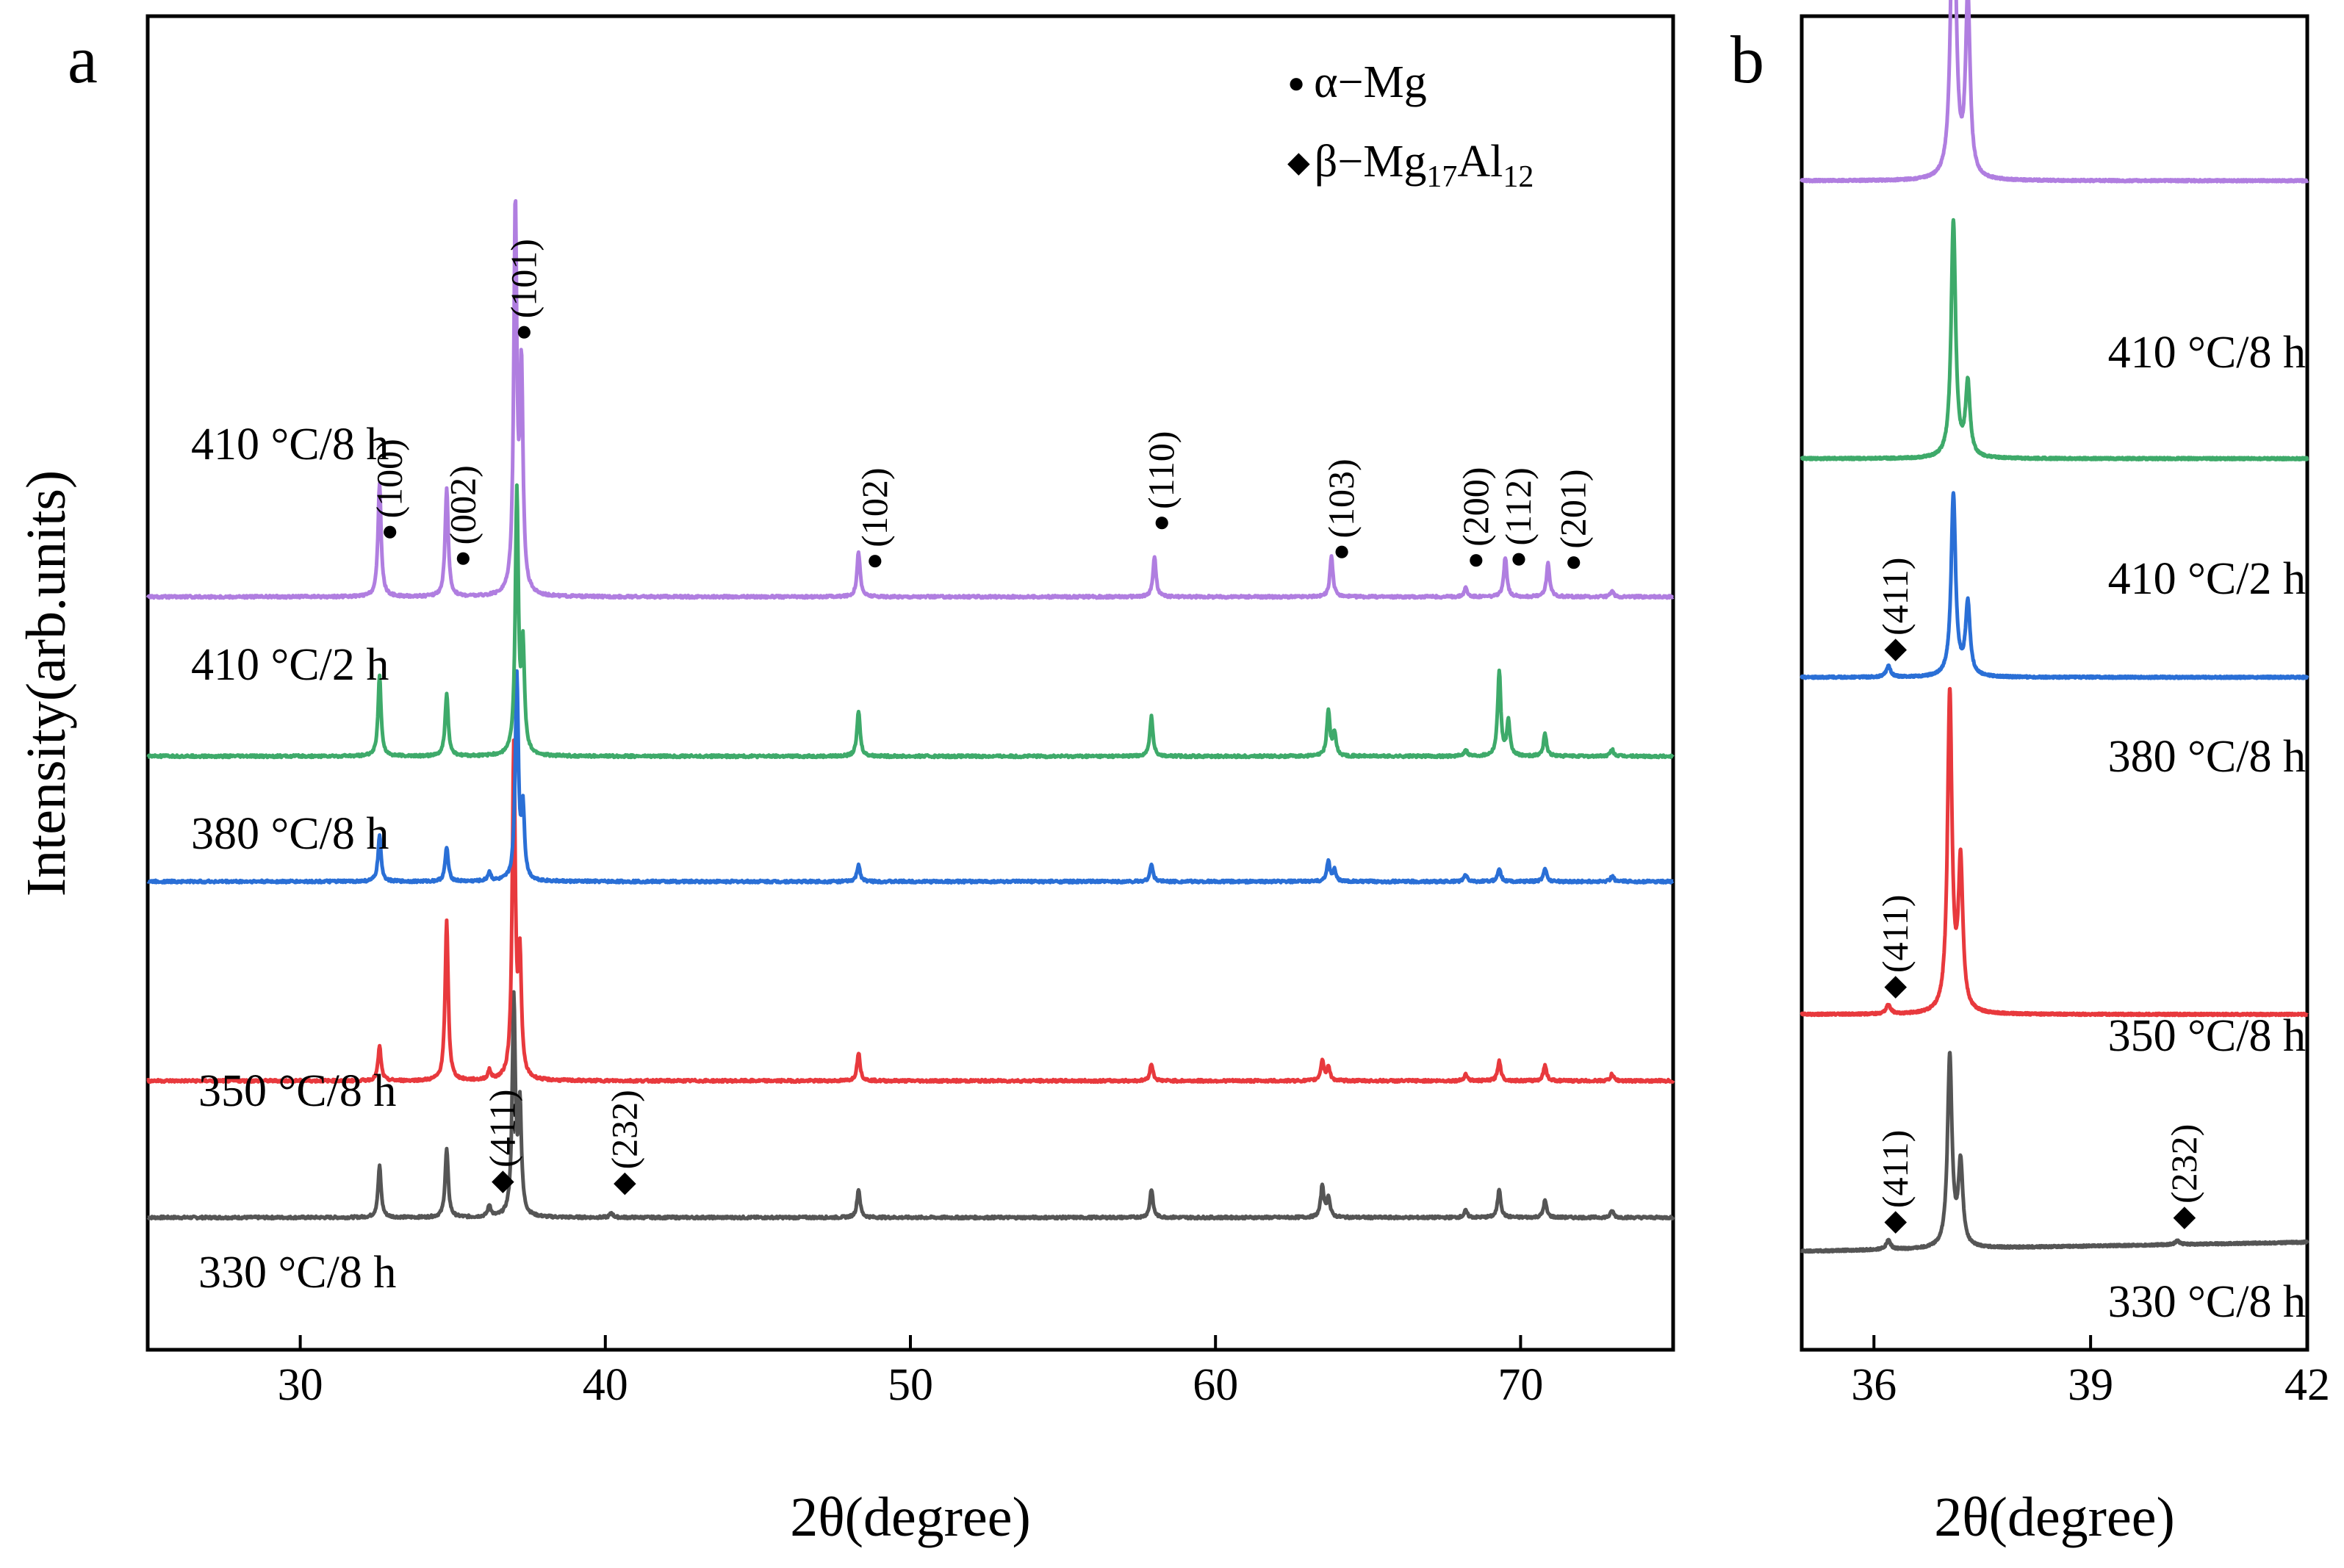  I want to click on panel-a-peak-annotation: ◆(232), so click(623, 1144).